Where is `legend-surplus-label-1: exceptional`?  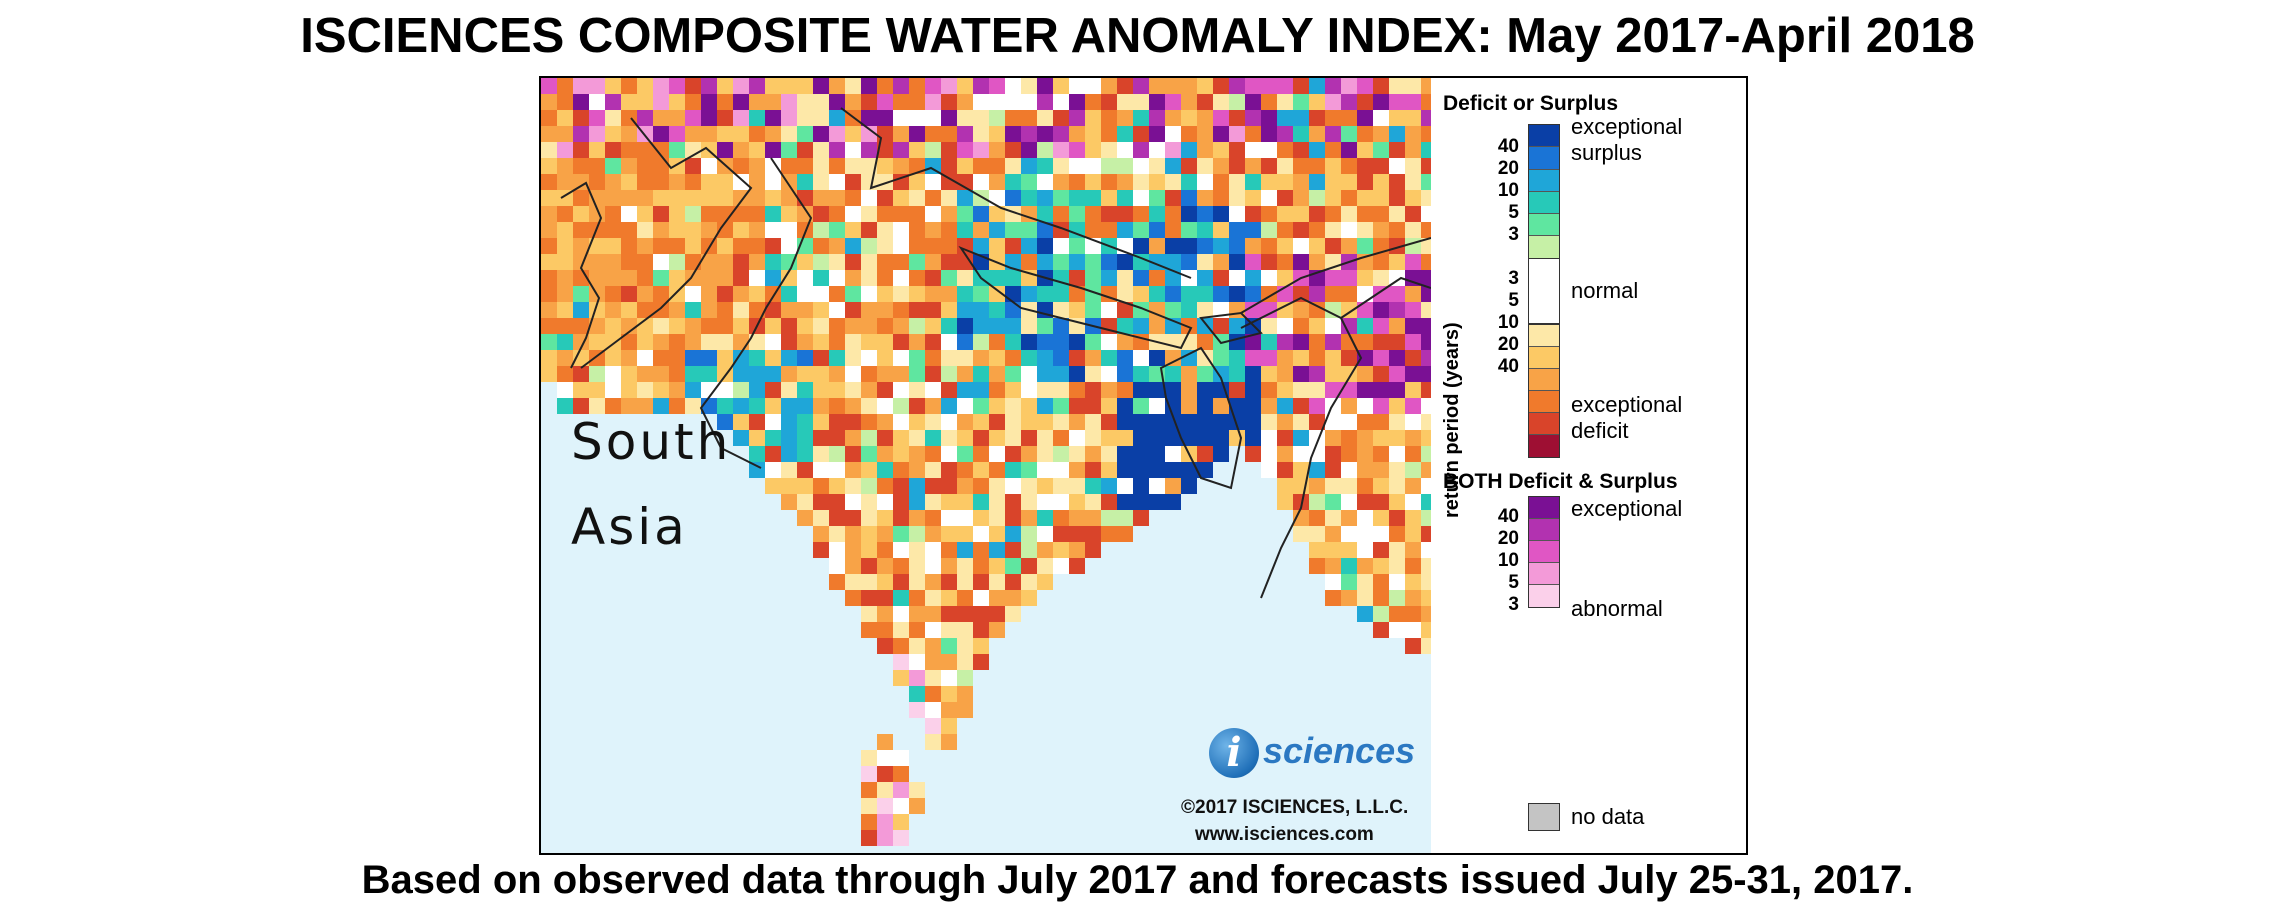
legend-surplus-label-1: exceptional is located at coordinates (1627, 126).